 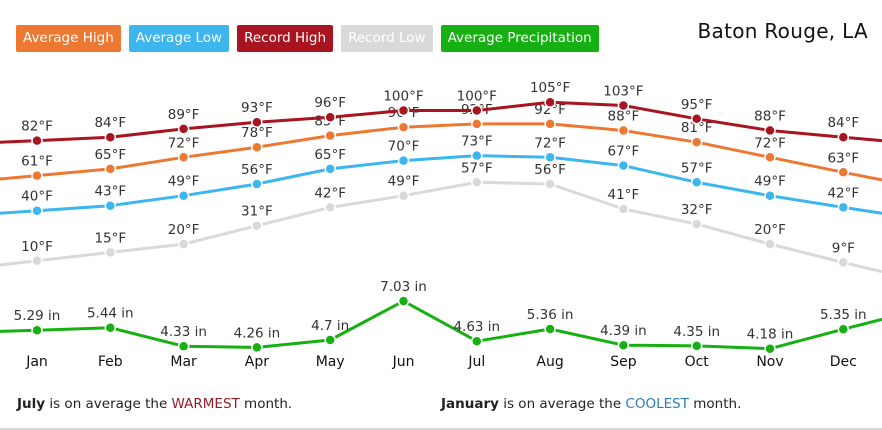 I want to click on avg-precip-data-label: 7.03 in, so click(x=403, y=287).